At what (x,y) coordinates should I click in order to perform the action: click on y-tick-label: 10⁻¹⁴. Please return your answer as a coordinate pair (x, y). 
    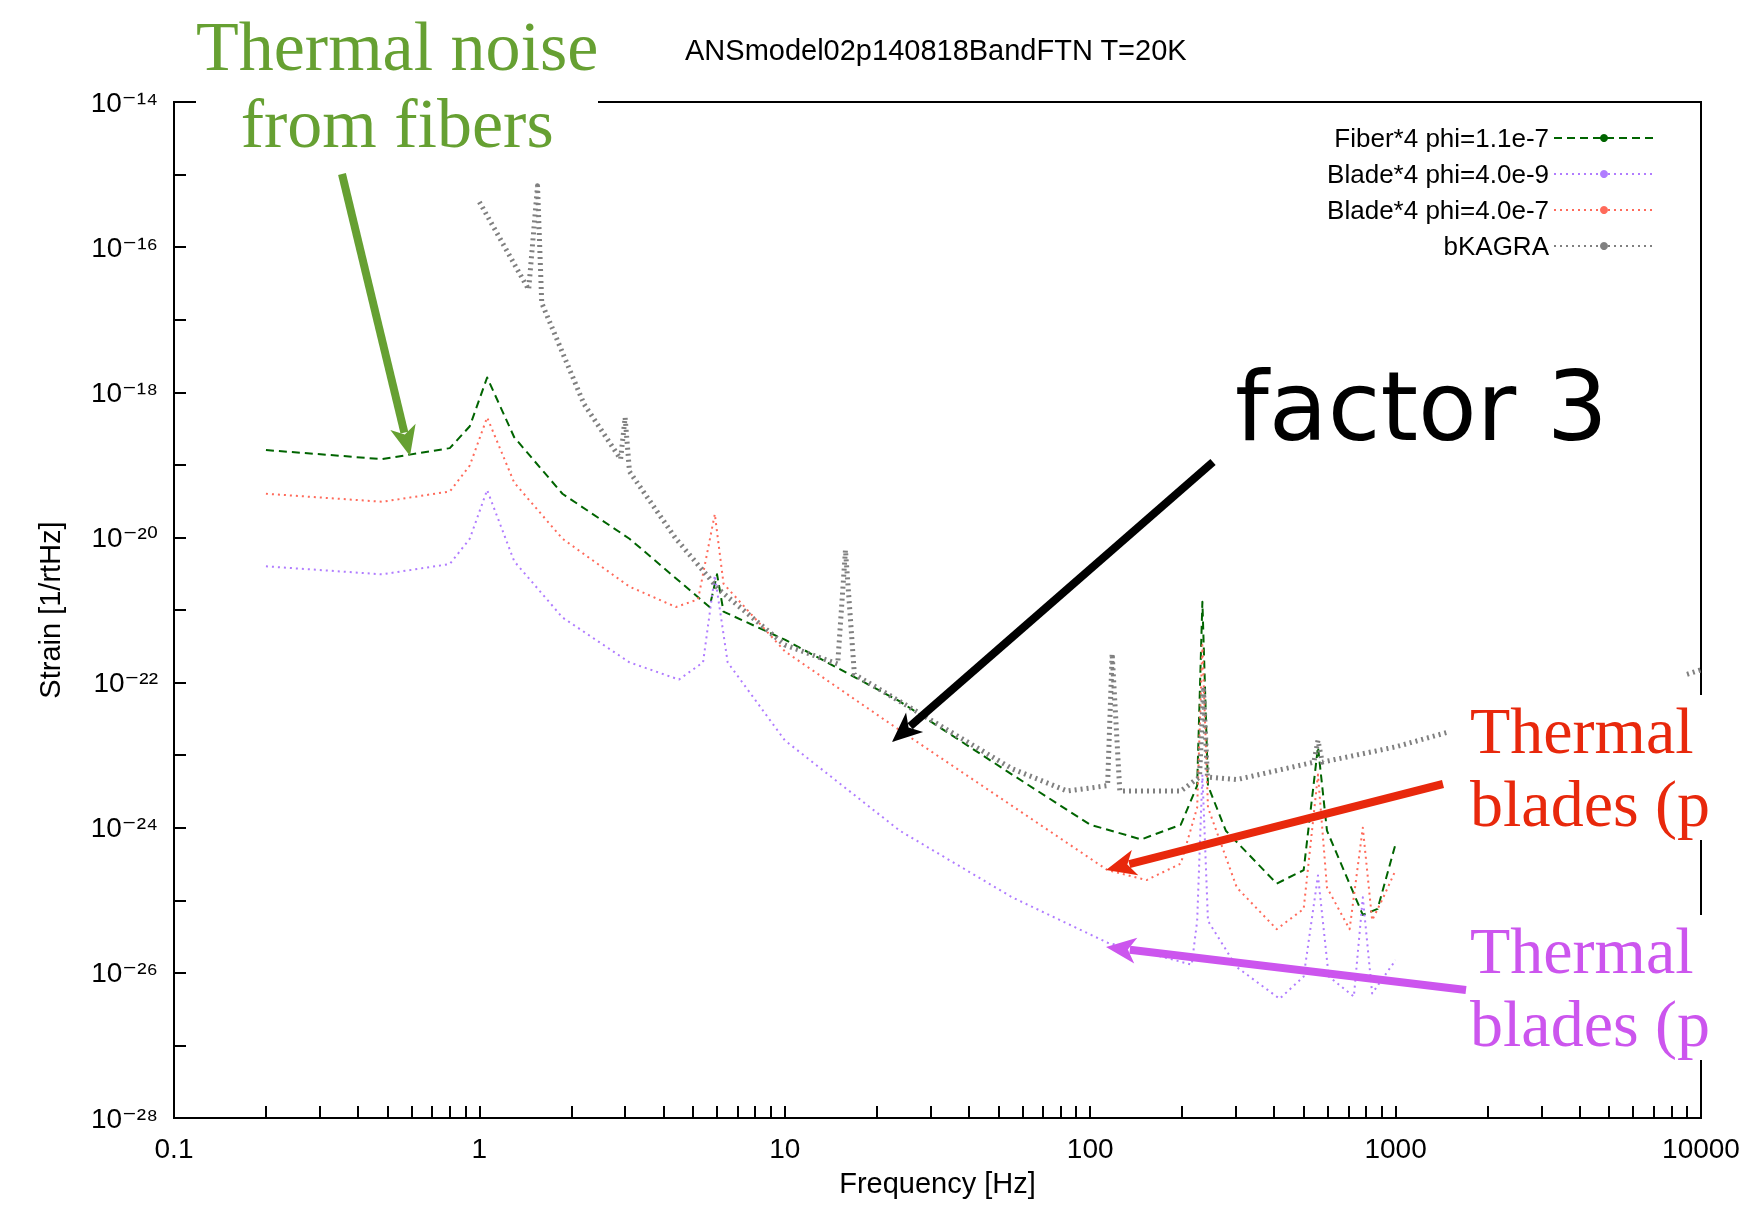
    Looking at the image, I should click on (124, 102).